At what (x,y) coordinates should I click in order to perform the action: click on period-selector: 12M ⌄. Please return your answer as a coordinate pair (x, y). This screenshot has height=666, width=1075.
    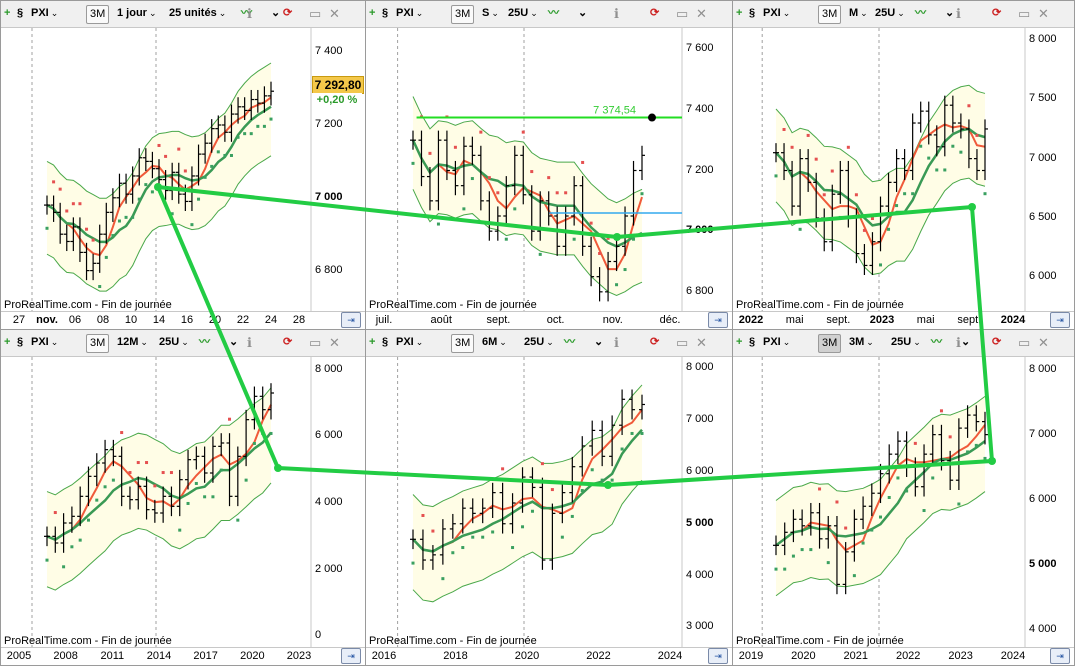
    Looking at the image, I should click on (132, 342).